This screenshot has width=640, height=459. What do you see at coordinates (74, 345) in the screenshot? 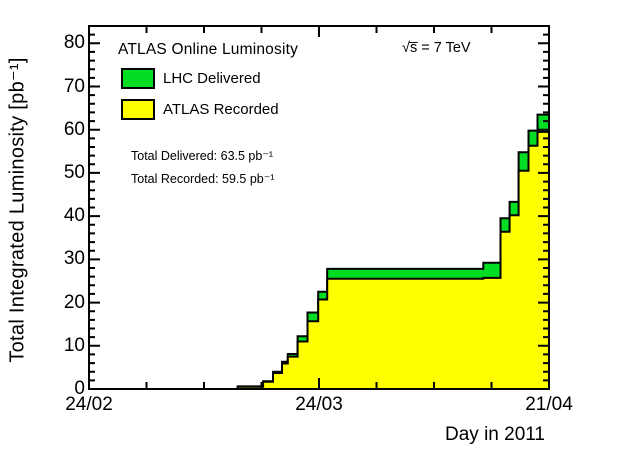
I see `y-tick-label: 10` at bounding box center [74, 345].